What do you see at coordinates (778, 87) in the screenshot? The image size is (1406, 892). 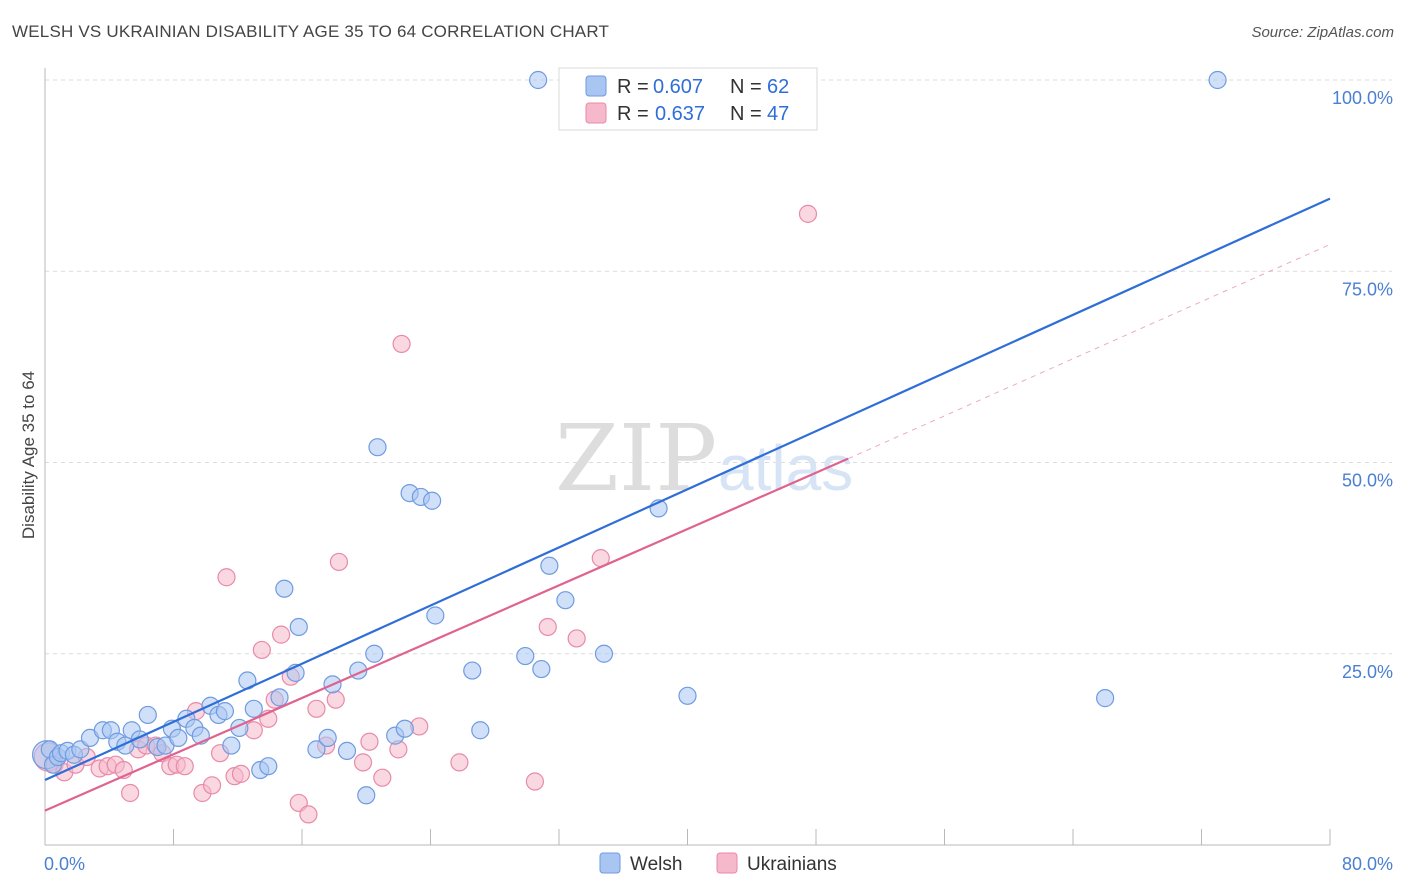 I see `legend-n-value-welsh: 62` at bounding box center [778, 87].